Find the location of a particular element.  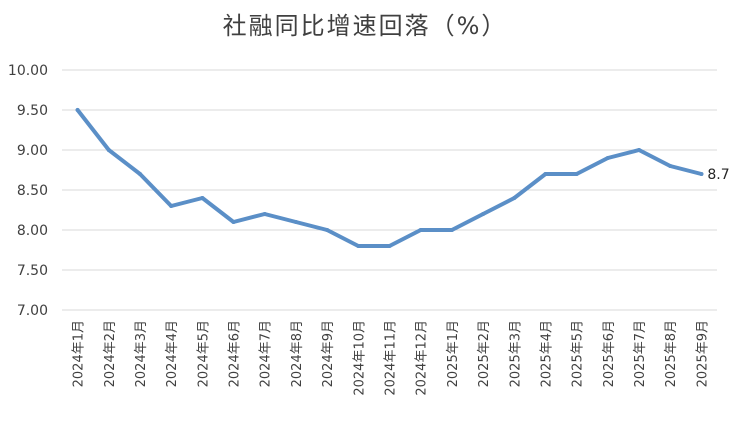

x-tick-label: 2024年5月 is located at coordinates (203, 353).